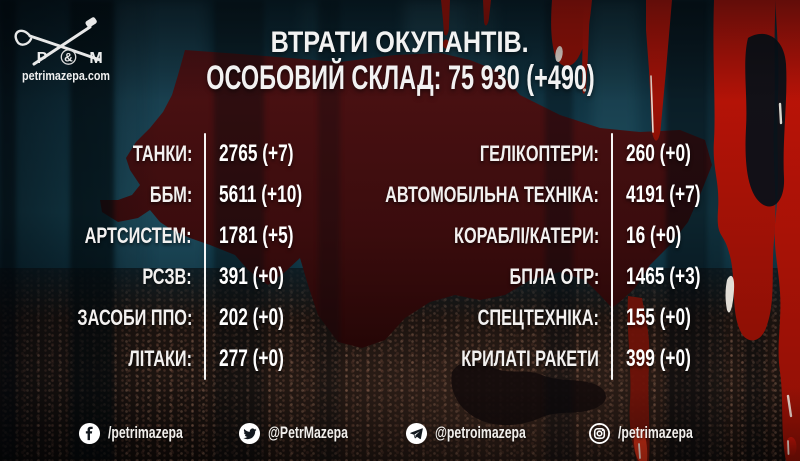  What do you see at coordinates (251, 318) in the screenshot?
I see `stat-value: 202 (+0)` at bounding box center [251, 318].